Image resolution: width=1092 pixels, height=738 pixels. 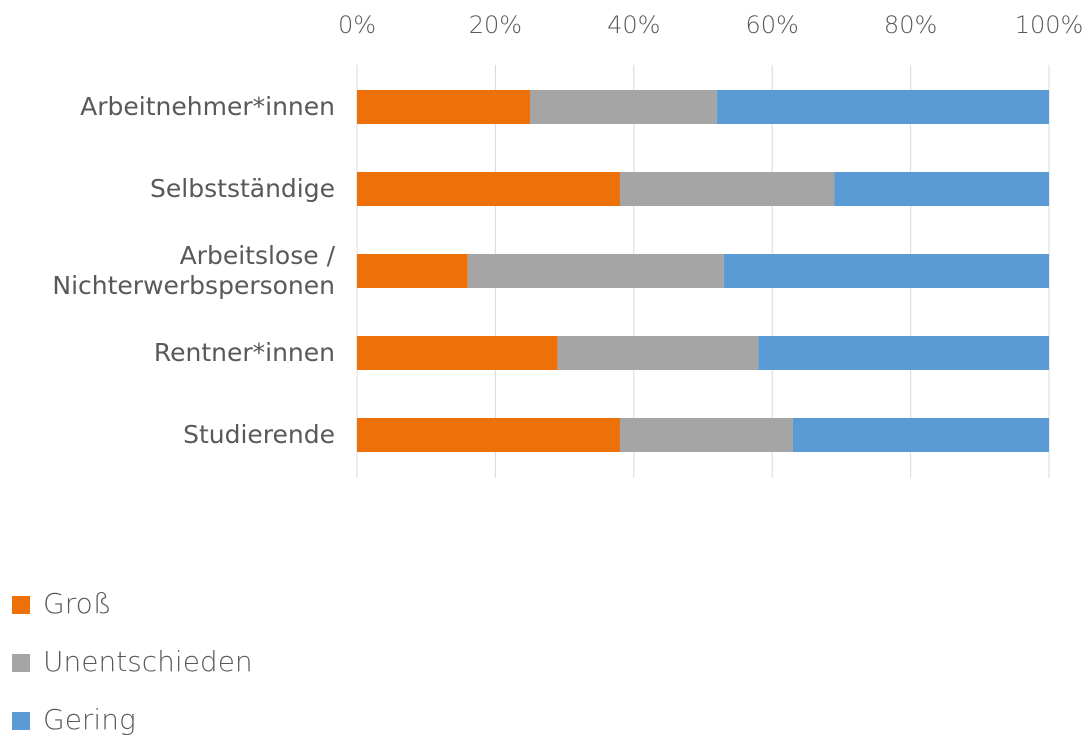 What do you see at coordinates (633, 25) in the screenshot?
I see `x-tick-label: 40%` at bounding box center [633, 25].